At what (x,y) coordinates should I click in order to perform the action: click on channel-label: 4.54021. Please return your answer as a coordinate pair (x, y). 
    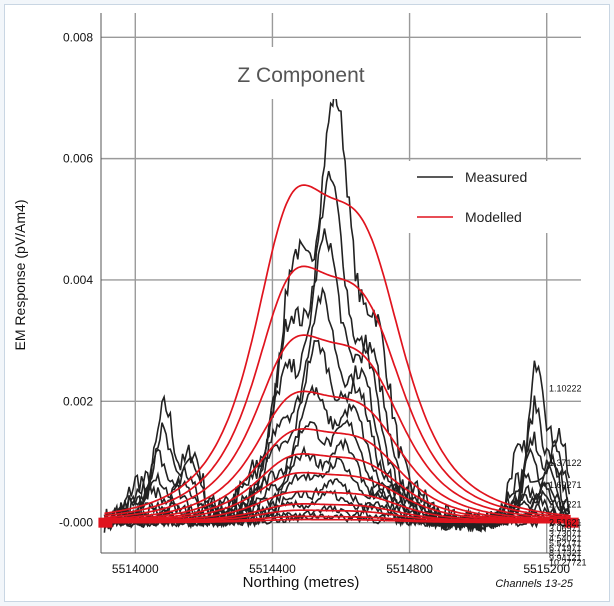
    Looking at the image, I should click on (565, 538).